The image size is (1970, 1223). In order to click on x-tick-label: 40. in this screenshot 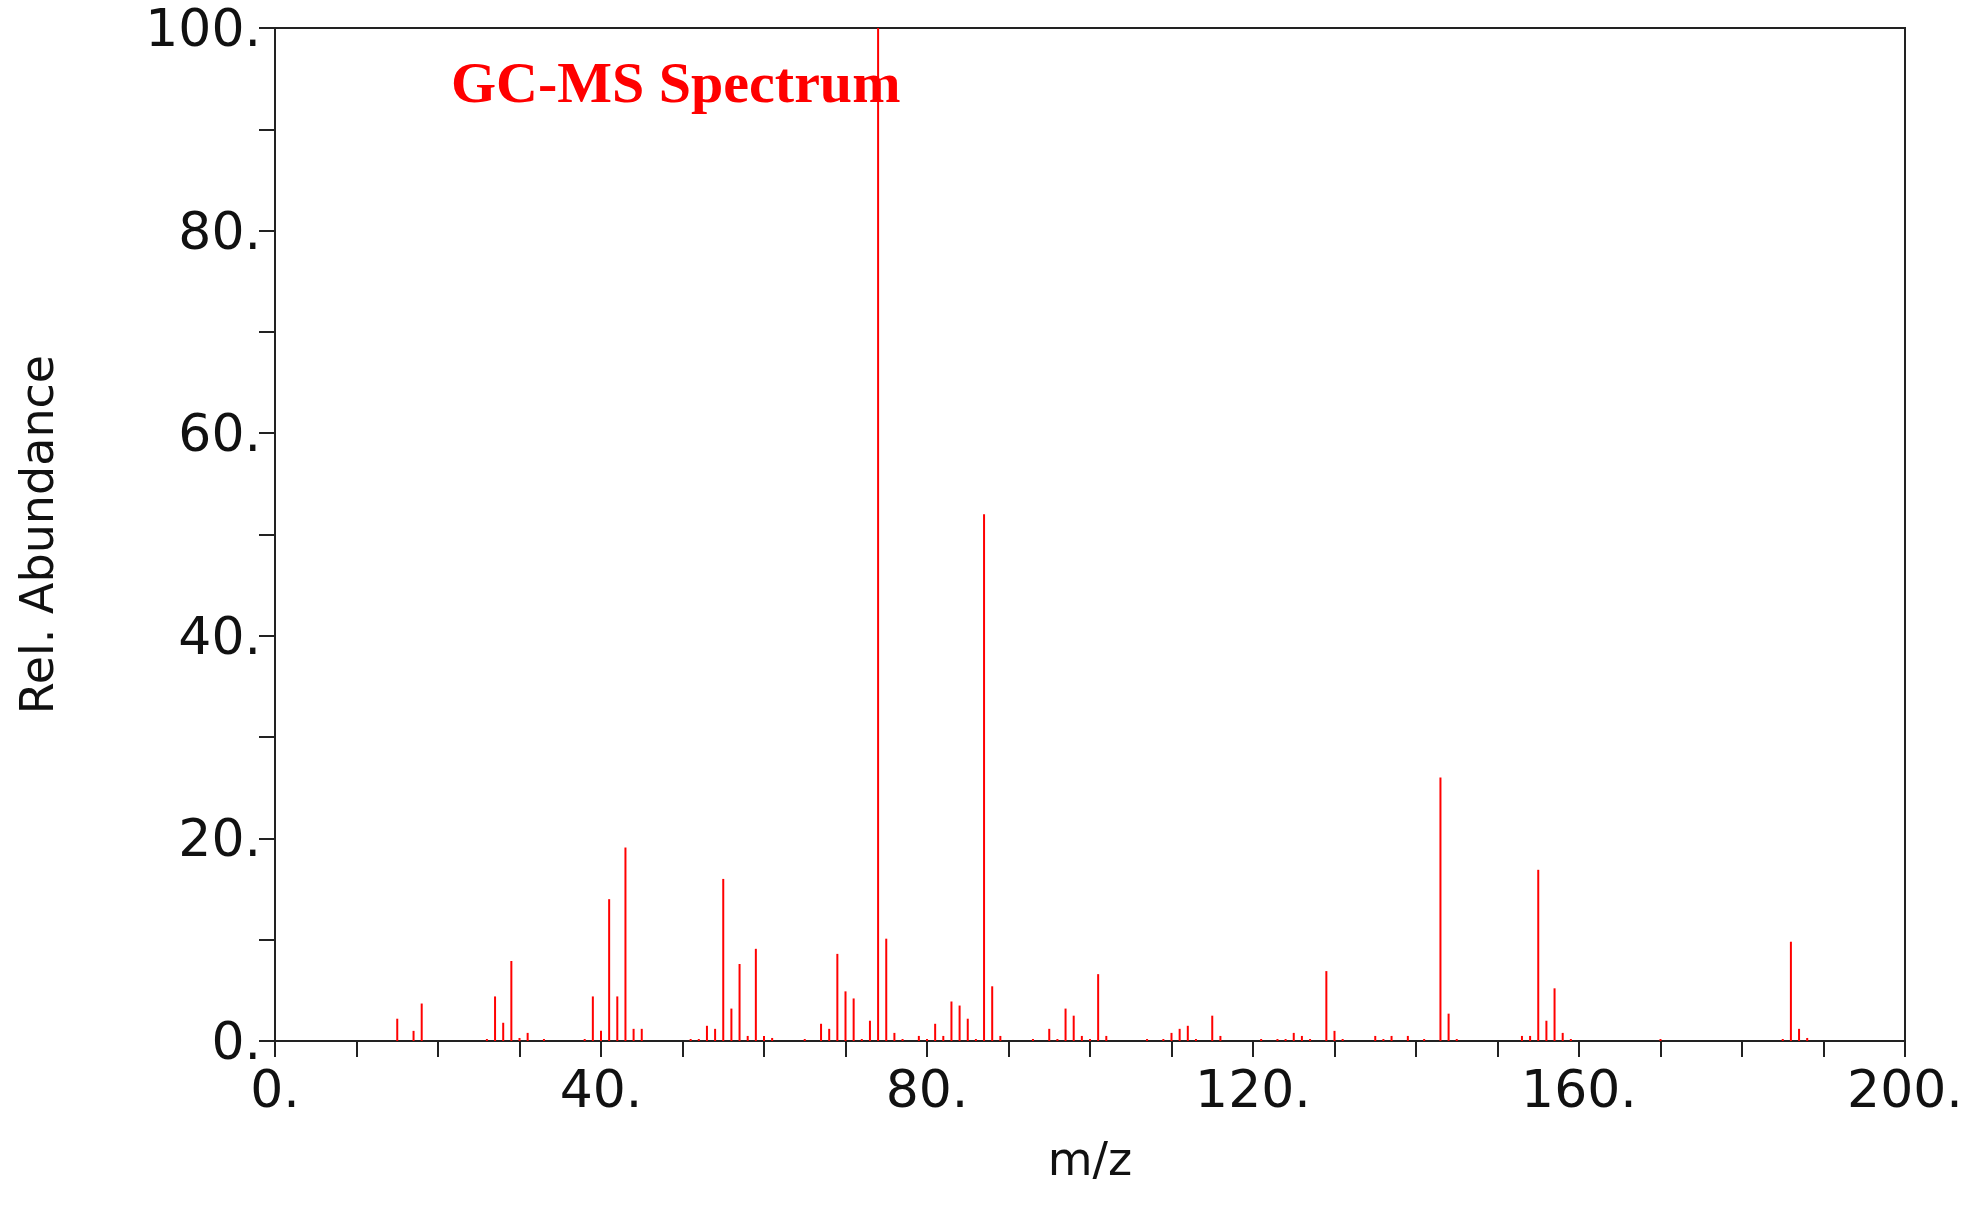, I will do `click(601, 1089)`.